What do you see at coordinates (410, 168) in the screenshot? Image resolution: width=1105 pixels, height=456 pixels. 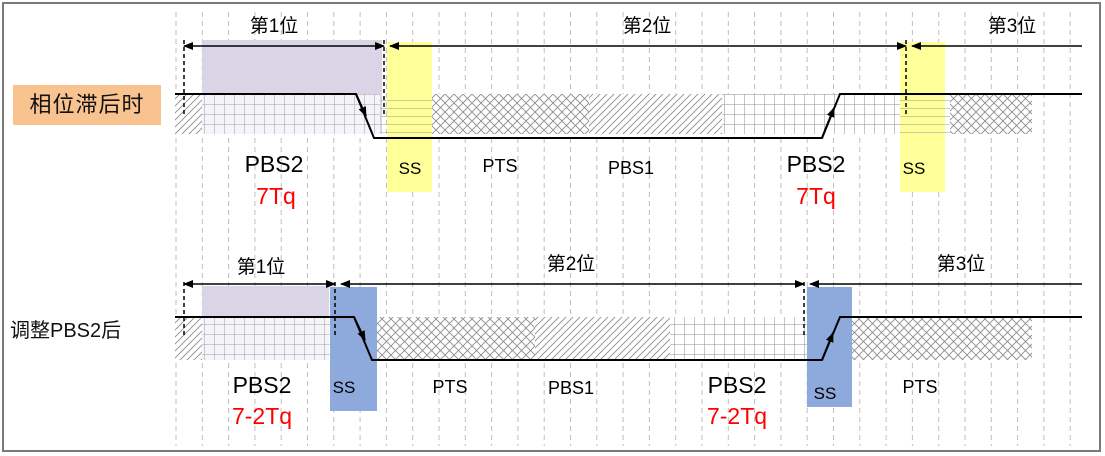 I see `top-seg-ss-1: SS` at bounding box center [410, 168].